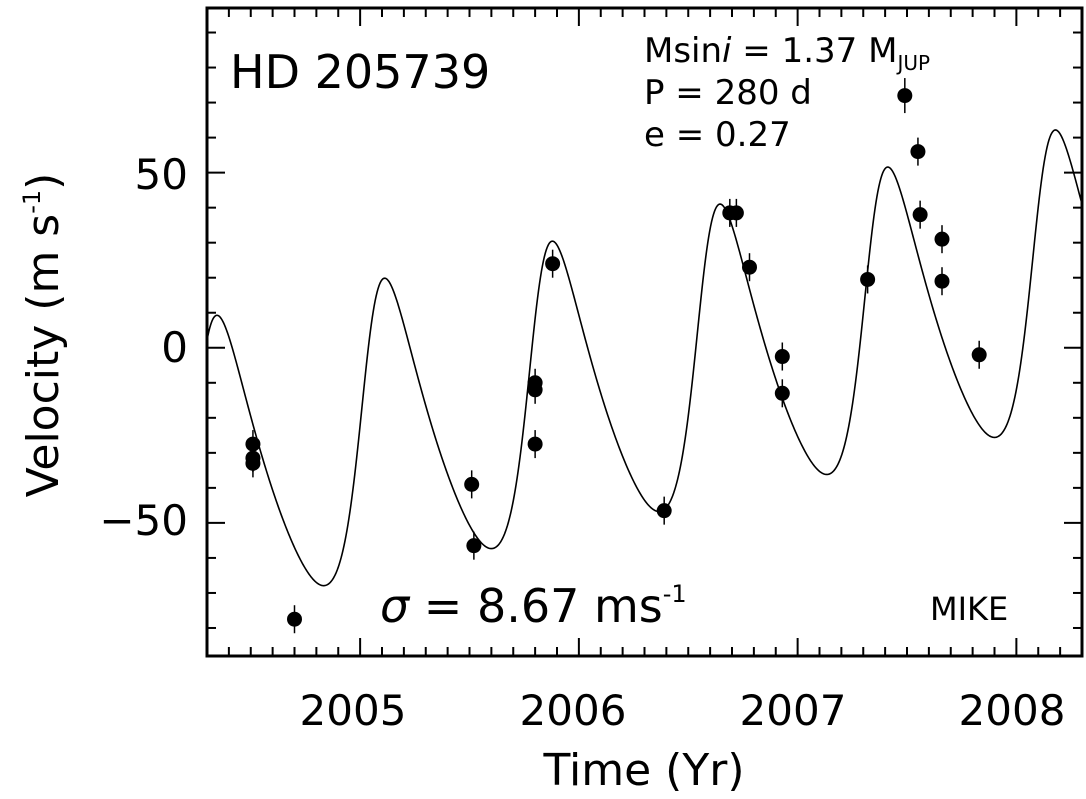 This screenshot has height=799, width=1086. I want to click on msini-value: = 1.37 M, so click(815, 51).